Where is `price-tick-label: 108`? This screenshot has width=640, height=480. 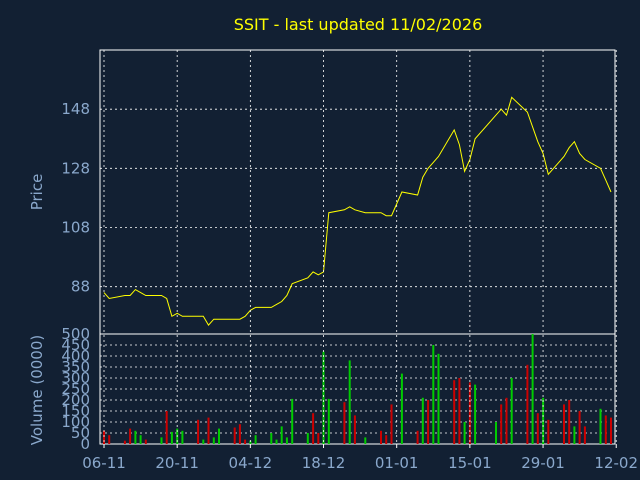 price-tick-label: 108 is located at coordinates (75, 228).